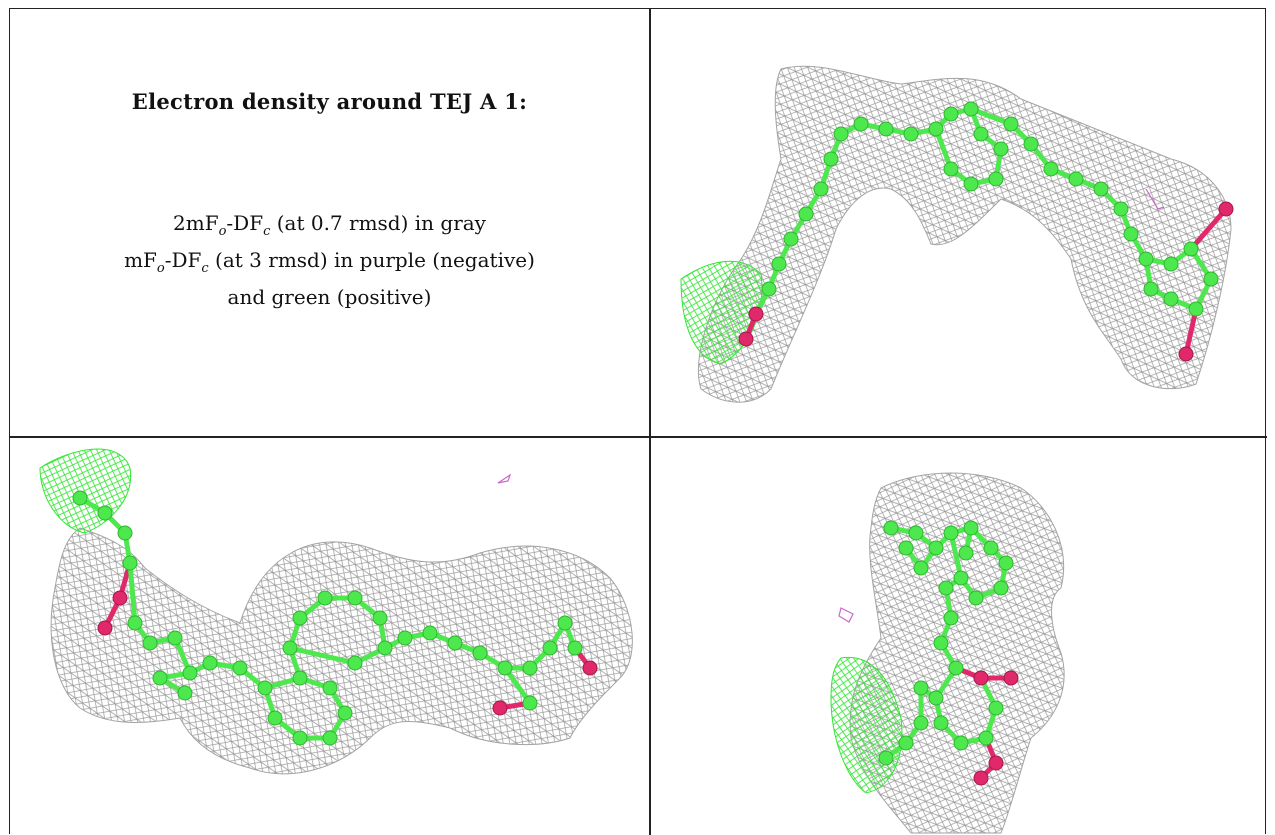 This screenshot has height=835, width=1275. What do you see at coordinates (378, 223) in the screenshot?
I see `legend-text: (at 0.7 rmsd) in gray` at bounding box center [378, 223].